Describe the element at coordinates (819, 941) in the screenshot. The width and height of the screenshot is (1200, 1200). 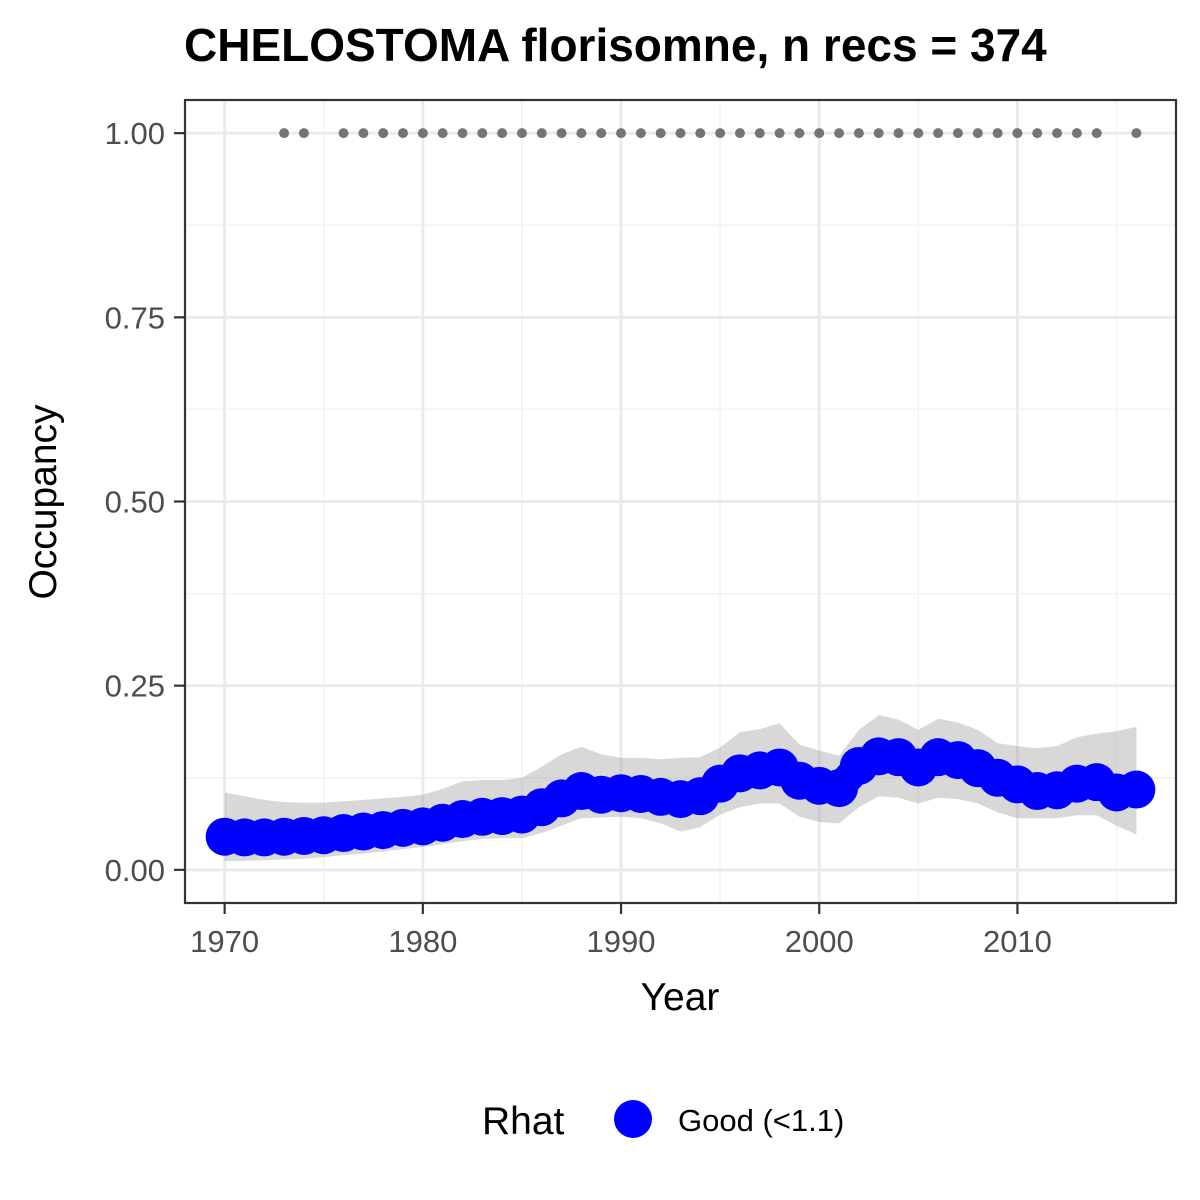
I see `x-tick-label: 2000` at that location.